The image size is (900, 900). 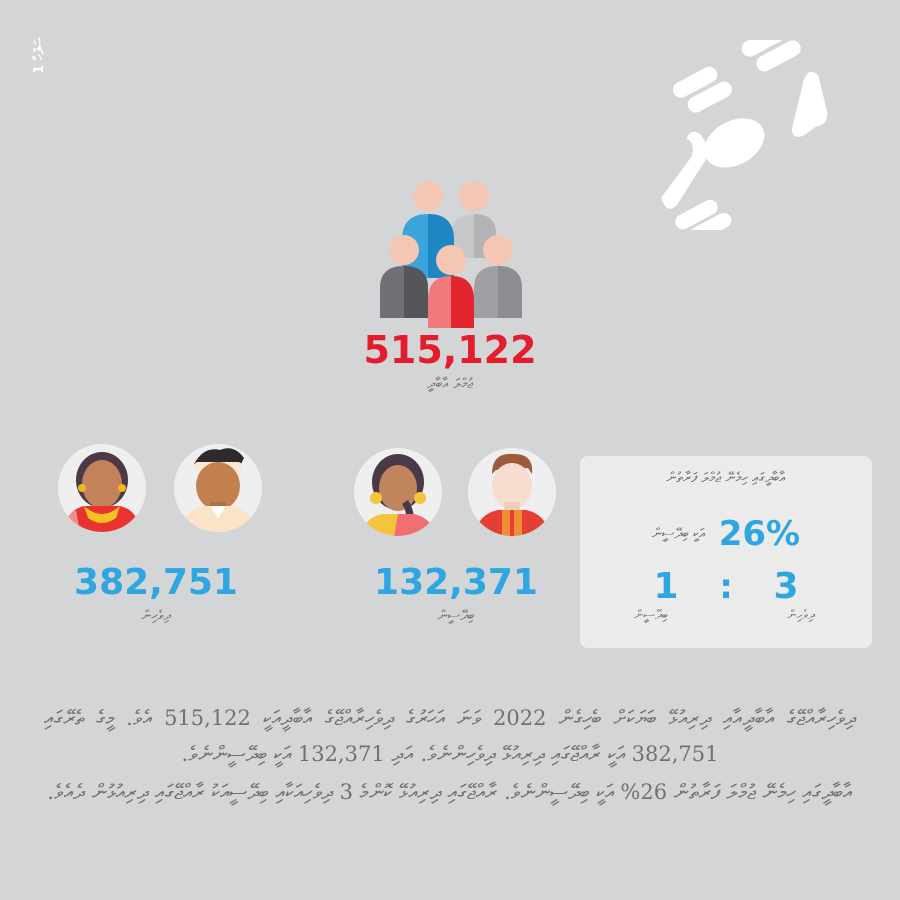 I want to click on title-glyphs, so click(x=744, y=134).